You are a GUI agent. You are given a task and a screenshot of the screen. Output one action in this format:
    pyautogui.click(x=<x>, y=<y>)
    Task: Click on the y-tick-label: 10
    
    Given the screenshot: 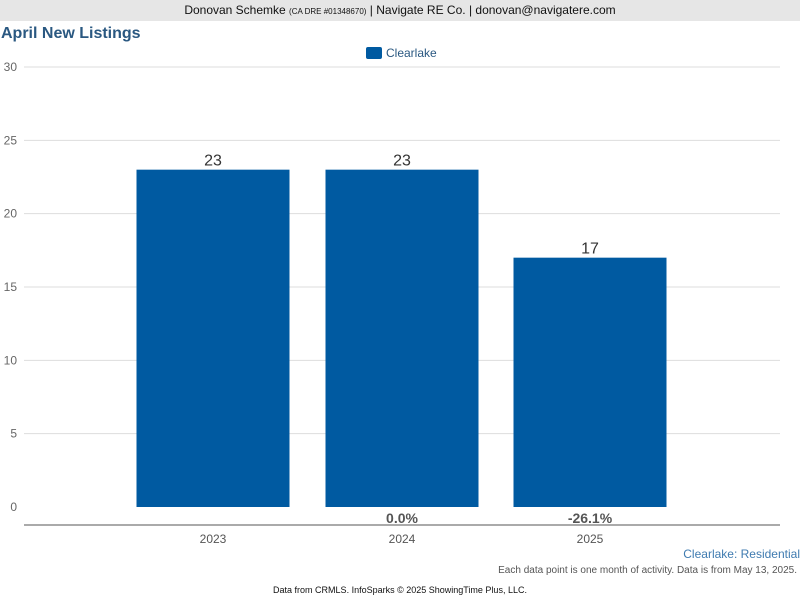 What is the action you would take?
    pyautogui.click(x=11, y=360)
    